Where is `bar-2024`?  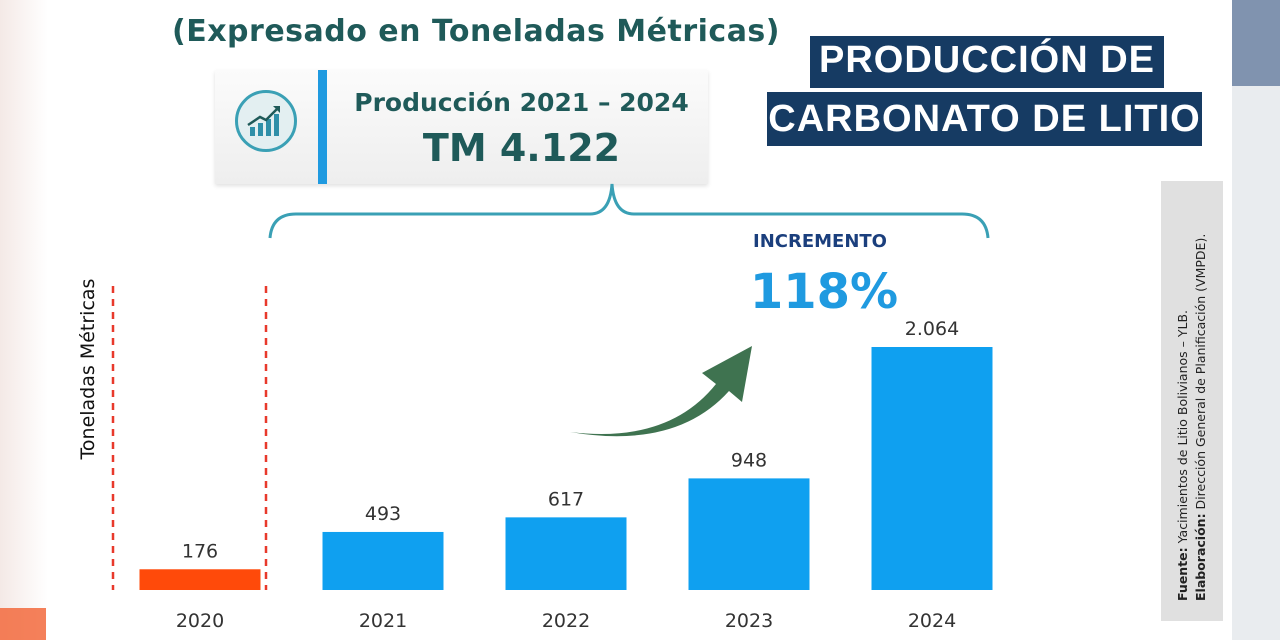 bar-2024 is located at coordinates (932, 468).